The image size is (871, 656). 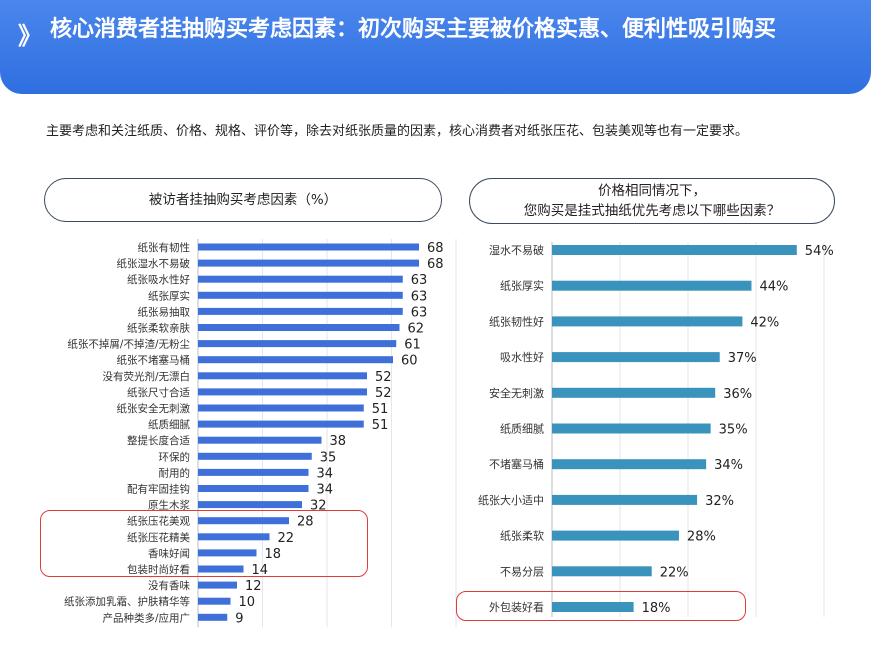 What do you see at coordinates (773, 287) in the screenshot?
I see `data-label: 44%` at bounding box center [773, 287].